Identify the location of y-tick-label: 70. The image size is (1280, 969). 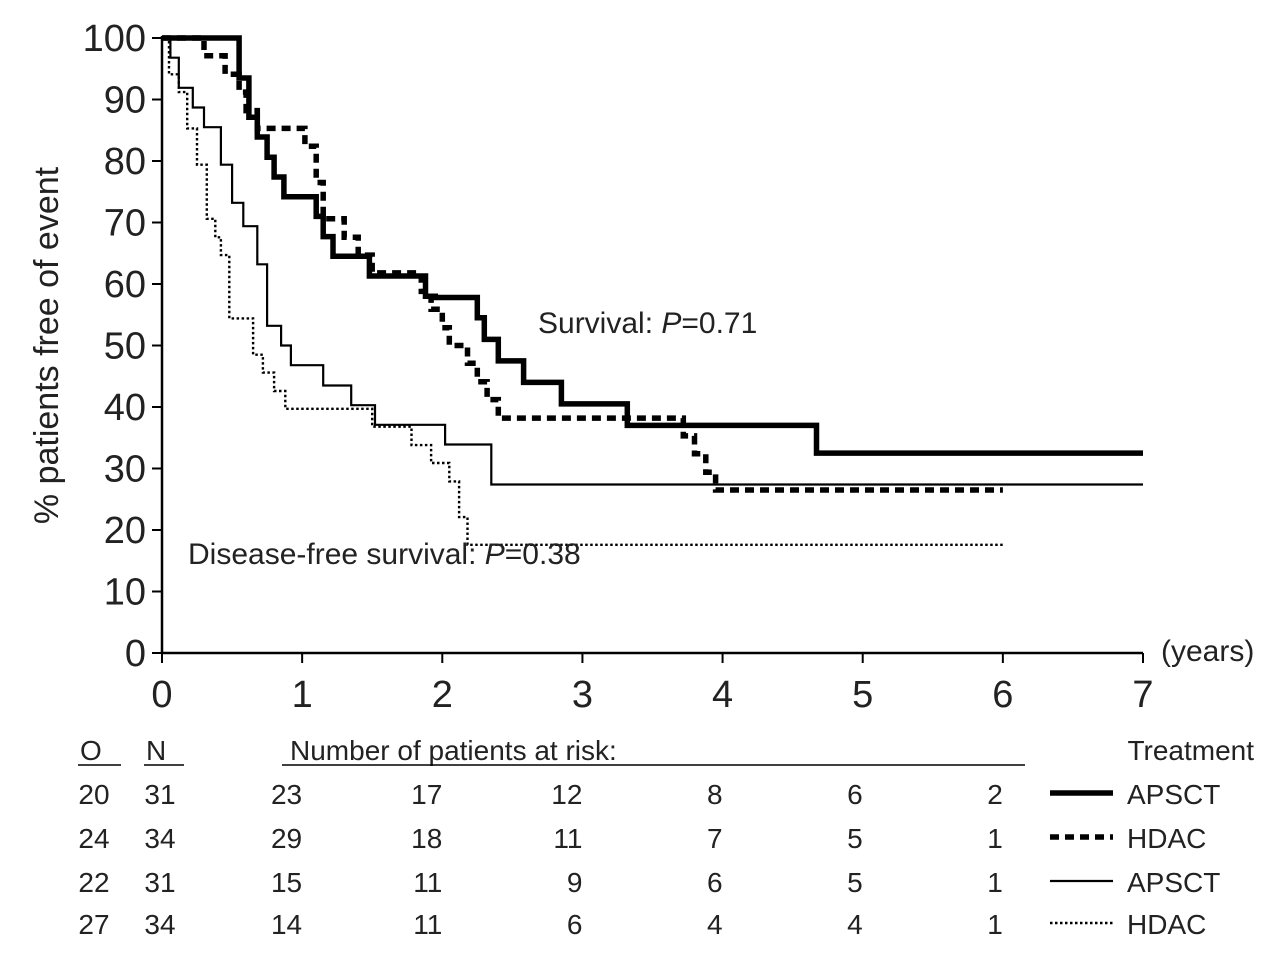
(125, 224).